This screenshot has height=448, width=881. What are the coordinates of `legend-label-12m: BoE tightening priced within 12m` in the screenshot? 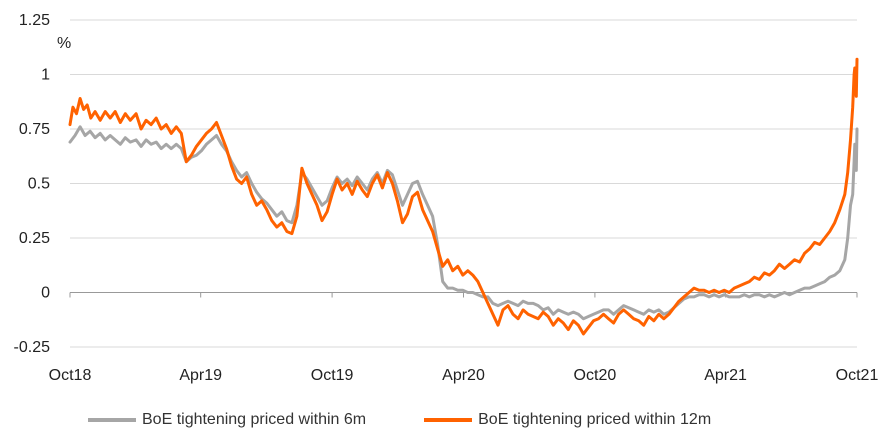 It's located at (595, 419).